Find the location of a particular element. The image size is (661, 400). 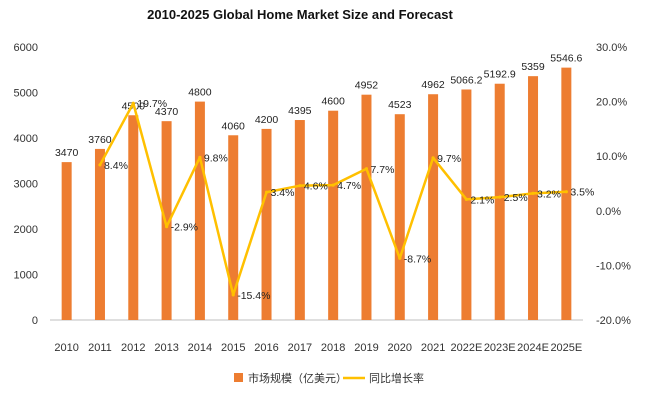

line-value-label: 4.6% is located at coordinates (316, 187).